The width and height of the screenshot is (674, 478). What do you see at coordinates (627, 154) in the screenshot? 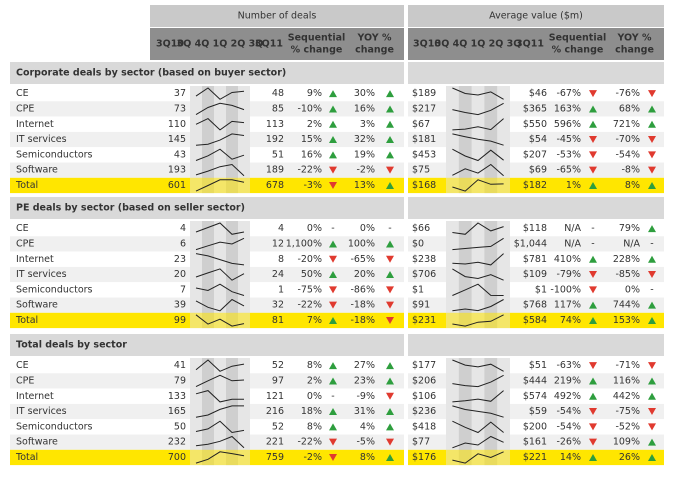
I see `yoy-change: -54%` at bounding box center [627, 154].